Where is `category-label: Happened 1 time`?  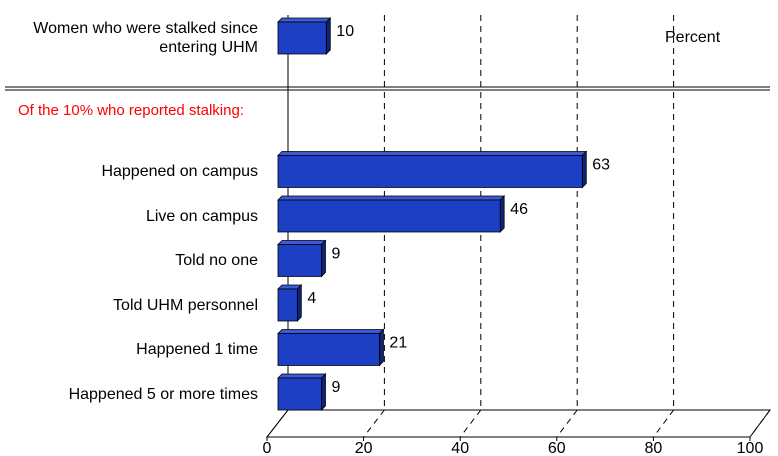
category-label: Happened 1 time is located at coordinates (197, 349).